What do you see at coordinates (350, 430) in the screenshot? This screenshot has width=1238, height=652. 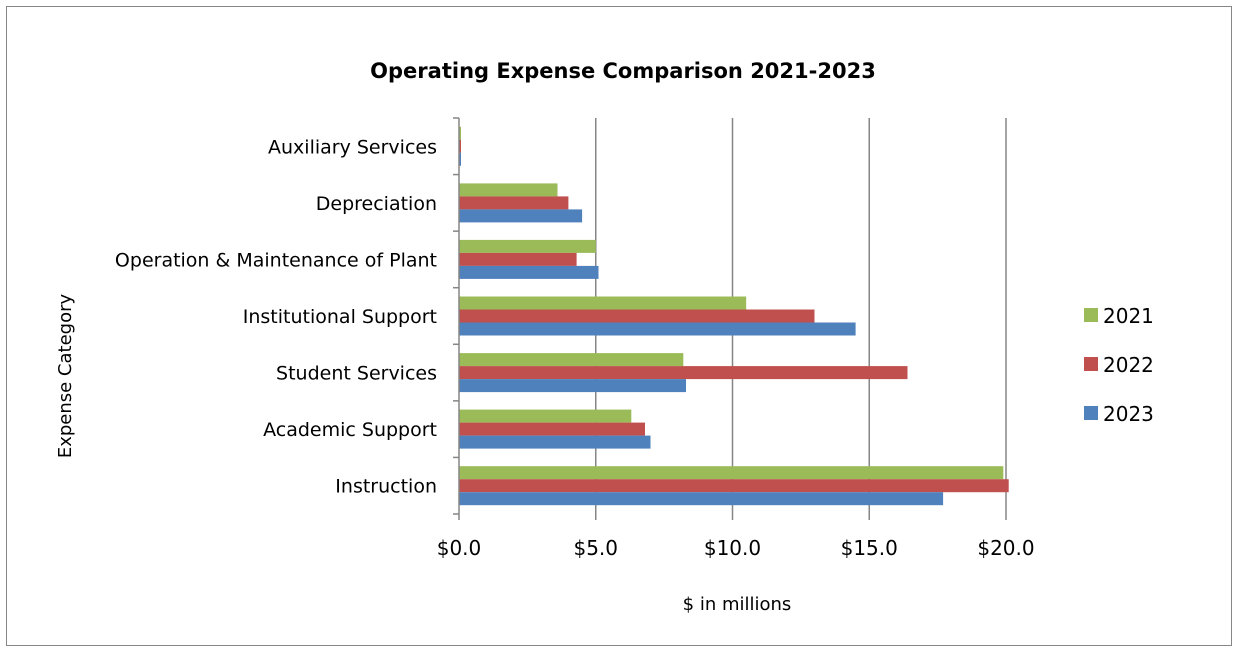 I see `category-label: Academic Support` at bounding box center [350, 430].